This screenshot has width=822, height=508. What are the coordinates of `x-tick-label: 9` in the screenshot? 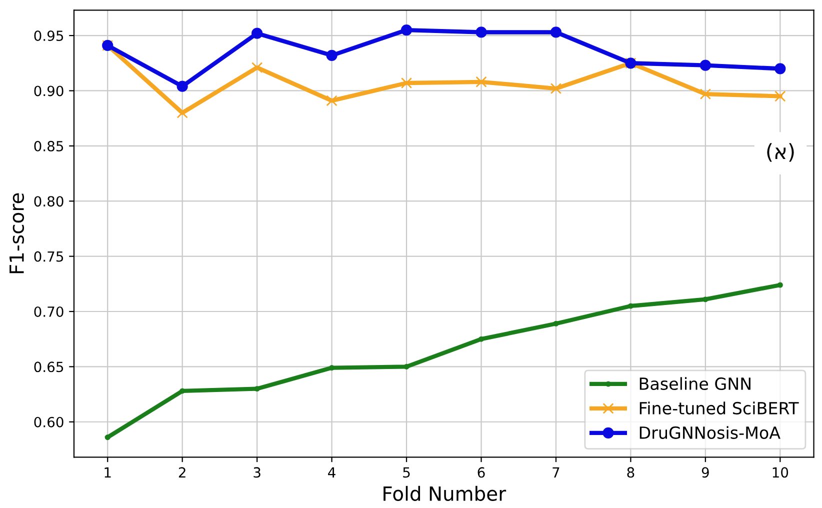 It's located at (705, 472).